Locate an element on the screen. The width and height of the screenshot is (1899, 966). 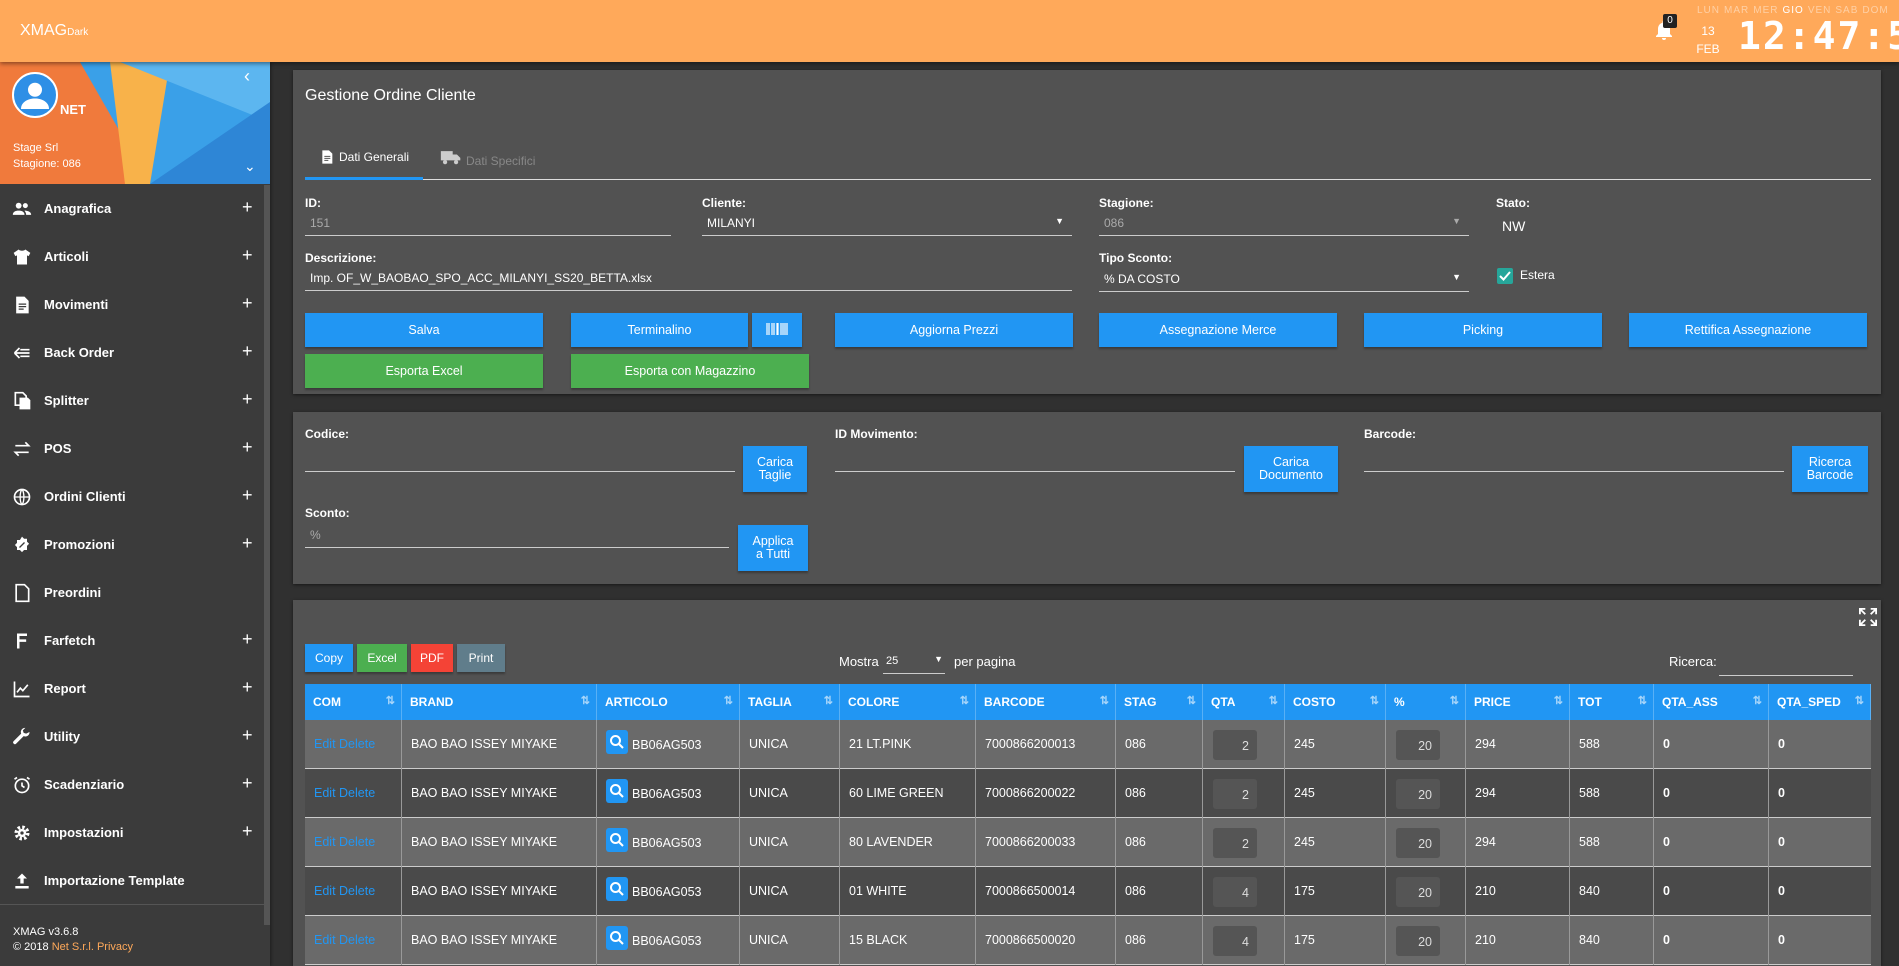
picking-button: Picking is located at coordinates (1483, 330).